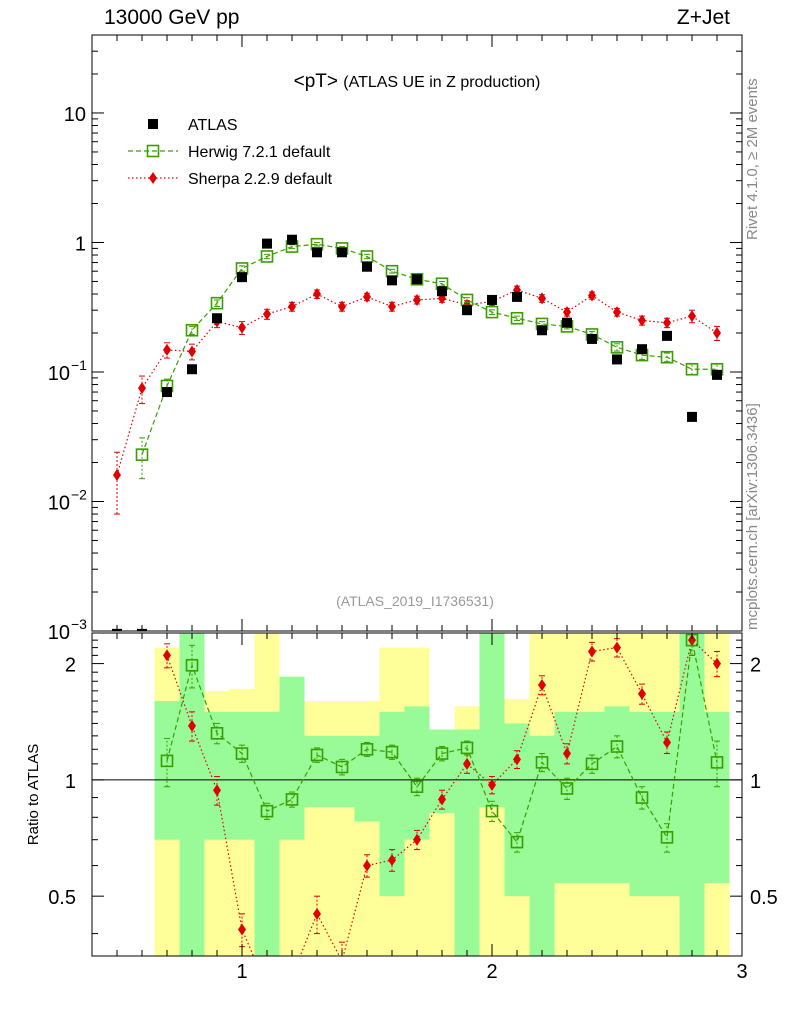  I want to click on herwig-ratio-line, so click(442, 742).